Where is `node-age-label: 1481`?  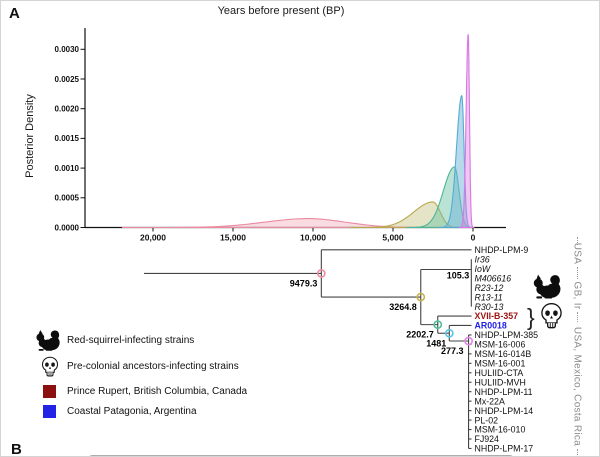 node-age-label: 1481 is located at coordinates (436, 344).